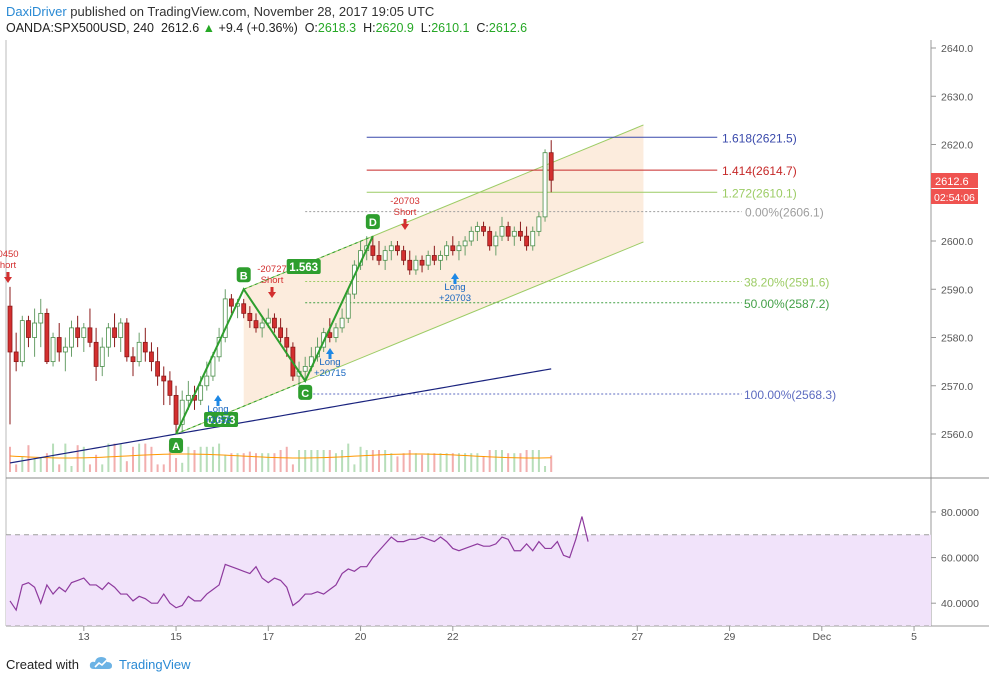 This screenshot has width=989, height=682. Describe the element at coordinates (957, 435) in the screenshot. I see `y-tick-label: 2560.0` at that location.